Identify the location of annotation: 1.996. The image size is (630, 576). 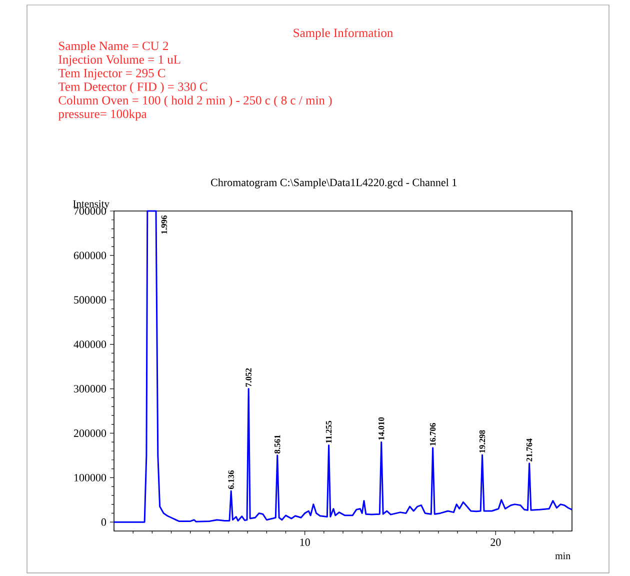
(164, 224).